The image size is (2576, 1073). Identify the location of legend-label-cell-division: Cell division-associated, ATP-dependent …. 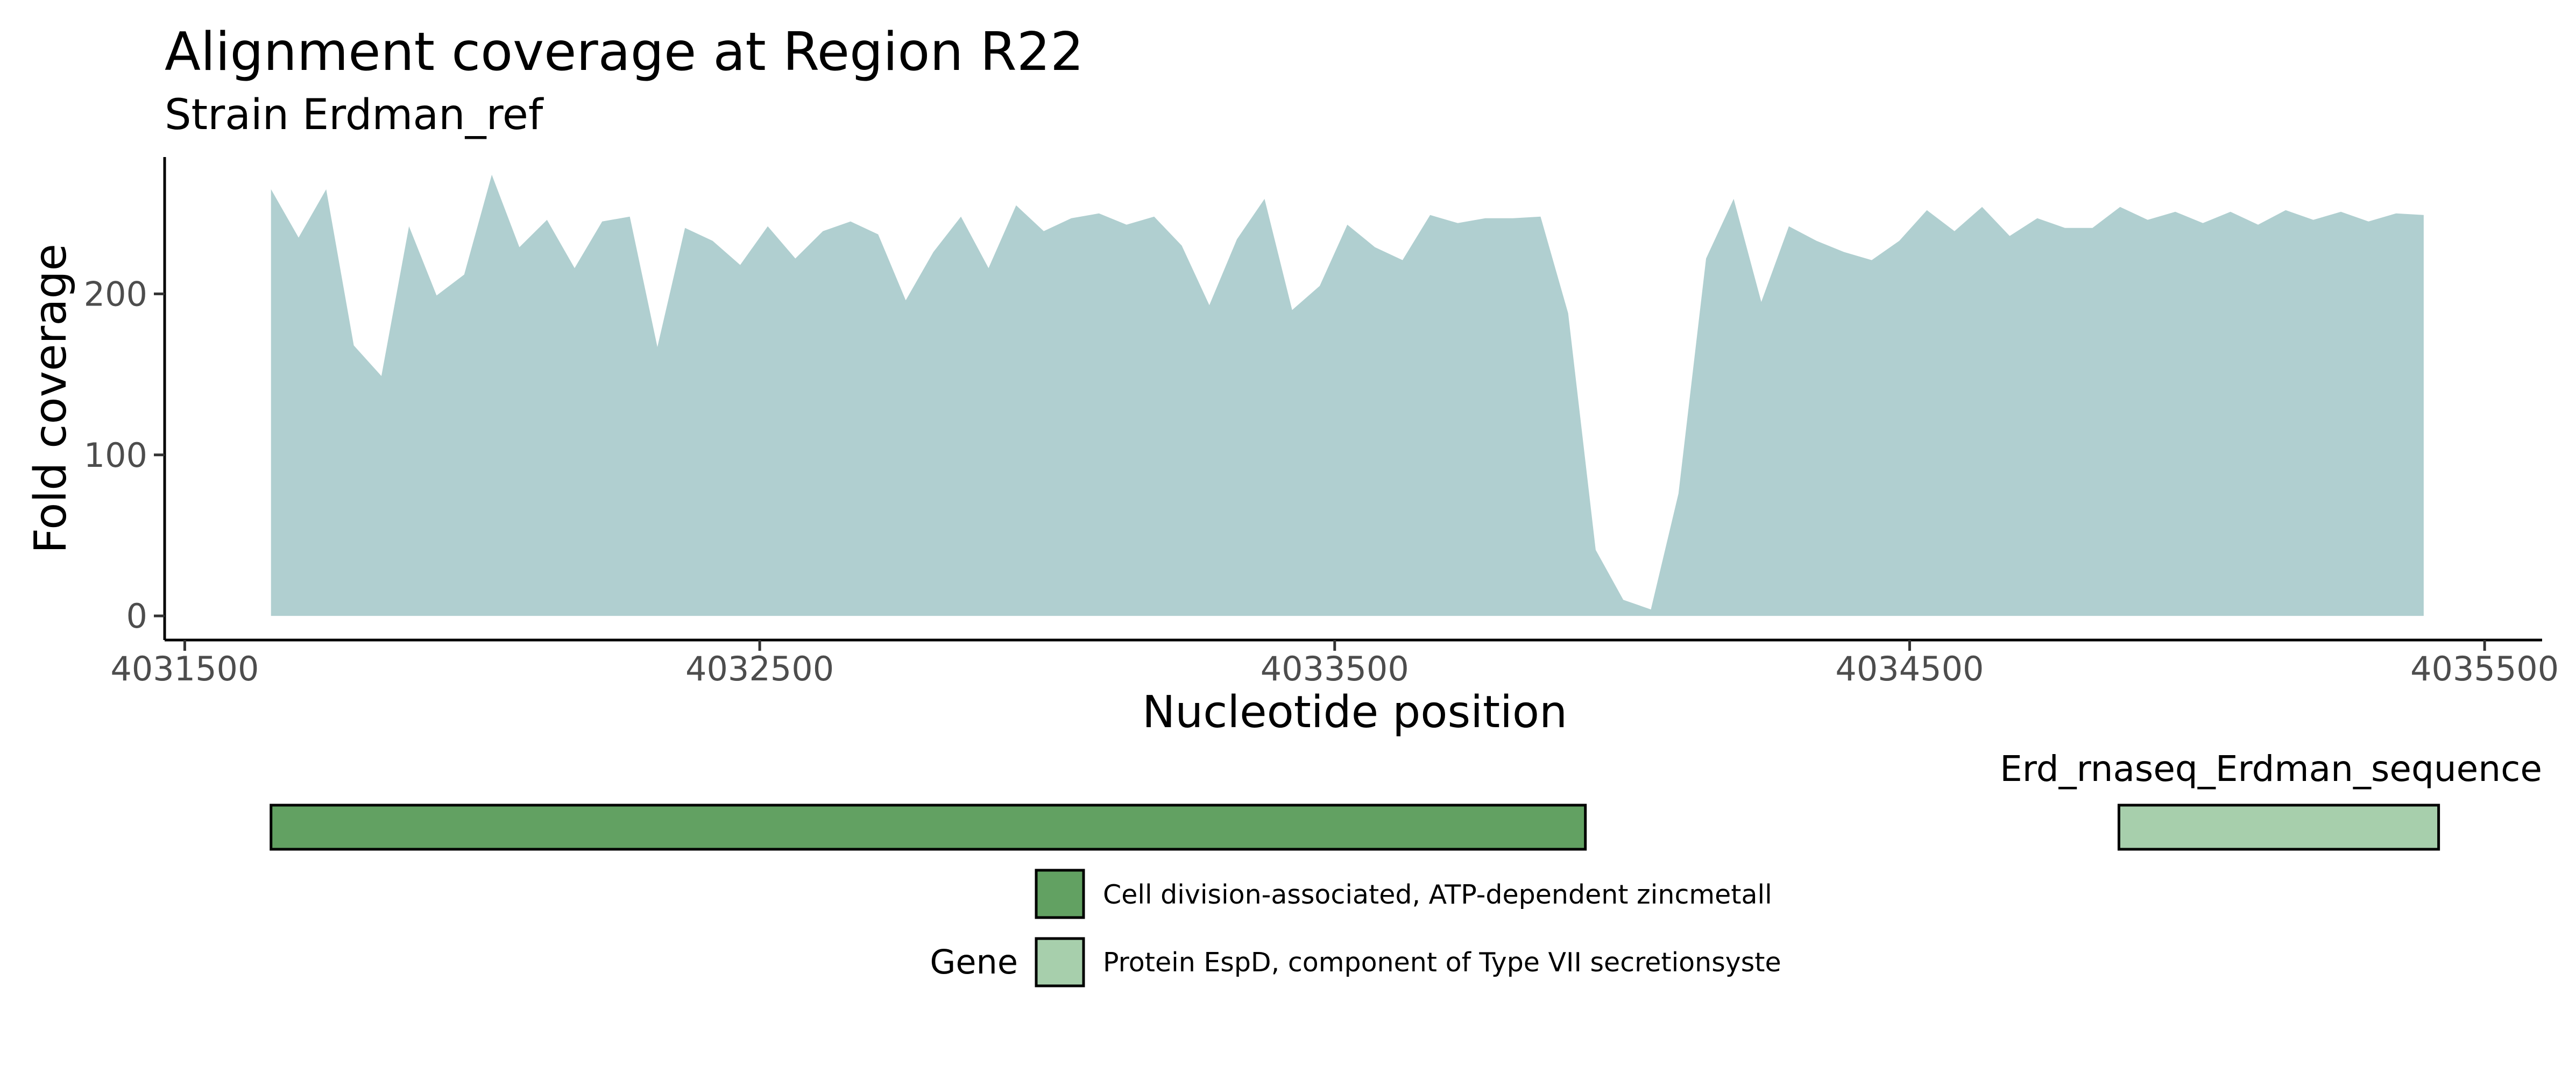
(1437, 894).